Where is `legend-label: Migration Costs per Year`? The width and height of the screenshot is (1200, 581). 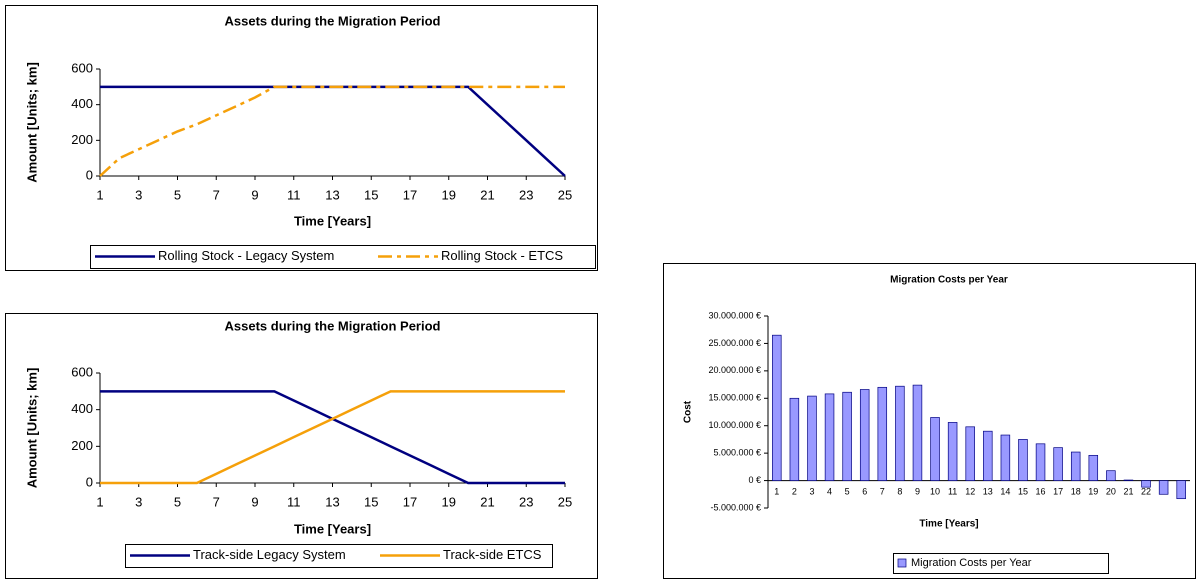
legend-label: Migration Costs per Year is located at coordinates (971, 563).